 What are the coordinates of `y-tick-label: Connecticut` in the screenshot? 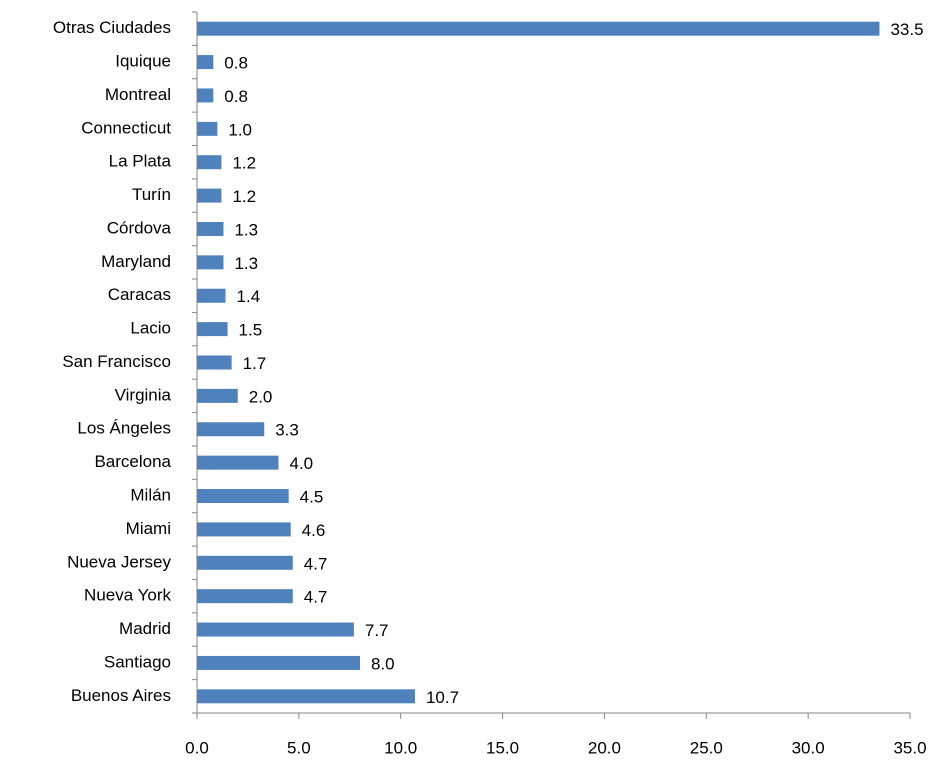 It's located at (126, 127).